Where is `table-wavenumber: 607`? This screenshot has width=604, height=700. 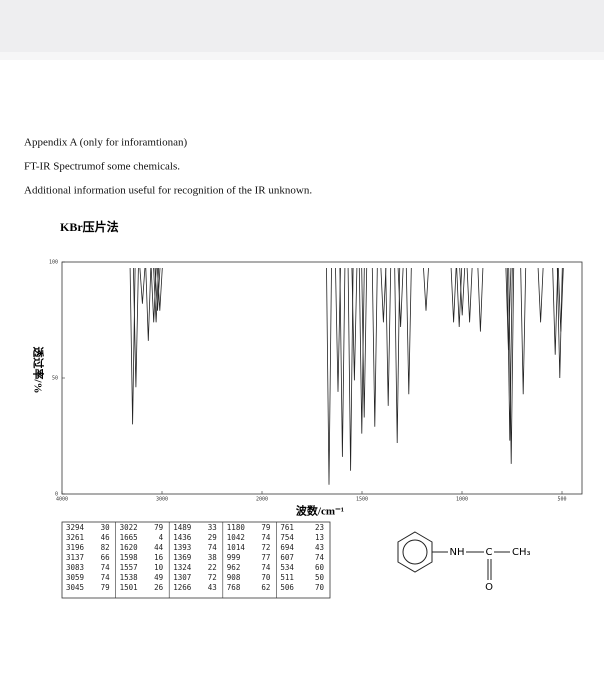
table-wavenumber: 607 is located at coordinates (287, 557).